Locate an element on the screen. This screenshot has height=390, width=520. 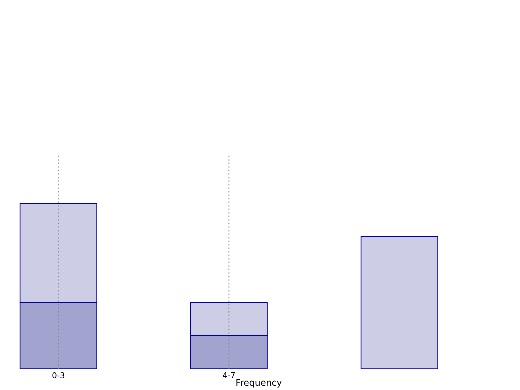
x-axis-title: Frequency is located at coordinates (259, 383).